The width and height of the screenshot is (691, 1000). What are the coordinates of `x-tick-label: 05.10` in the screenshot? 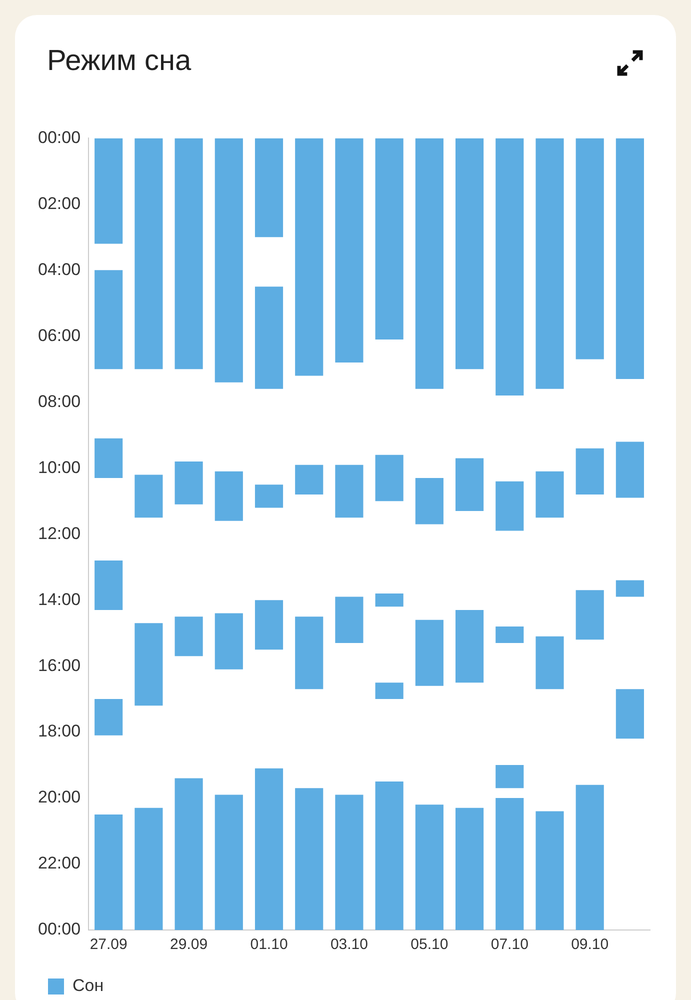 It's located at (429, 945).